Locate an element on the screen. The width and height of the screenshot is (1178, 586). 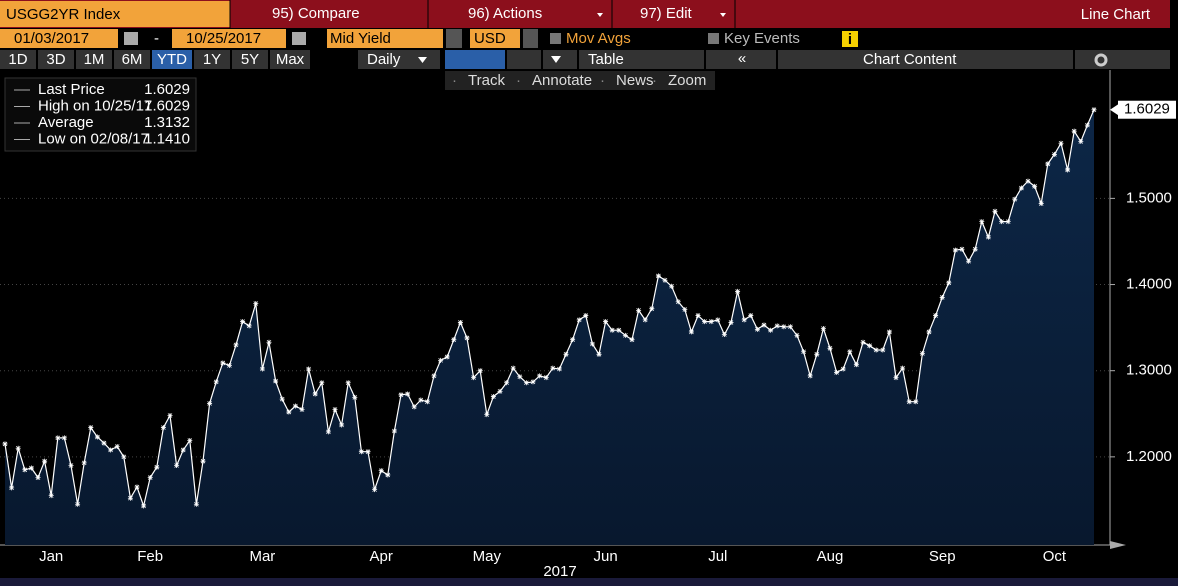
x-tick-label: May is located at coordinates (487, 556).